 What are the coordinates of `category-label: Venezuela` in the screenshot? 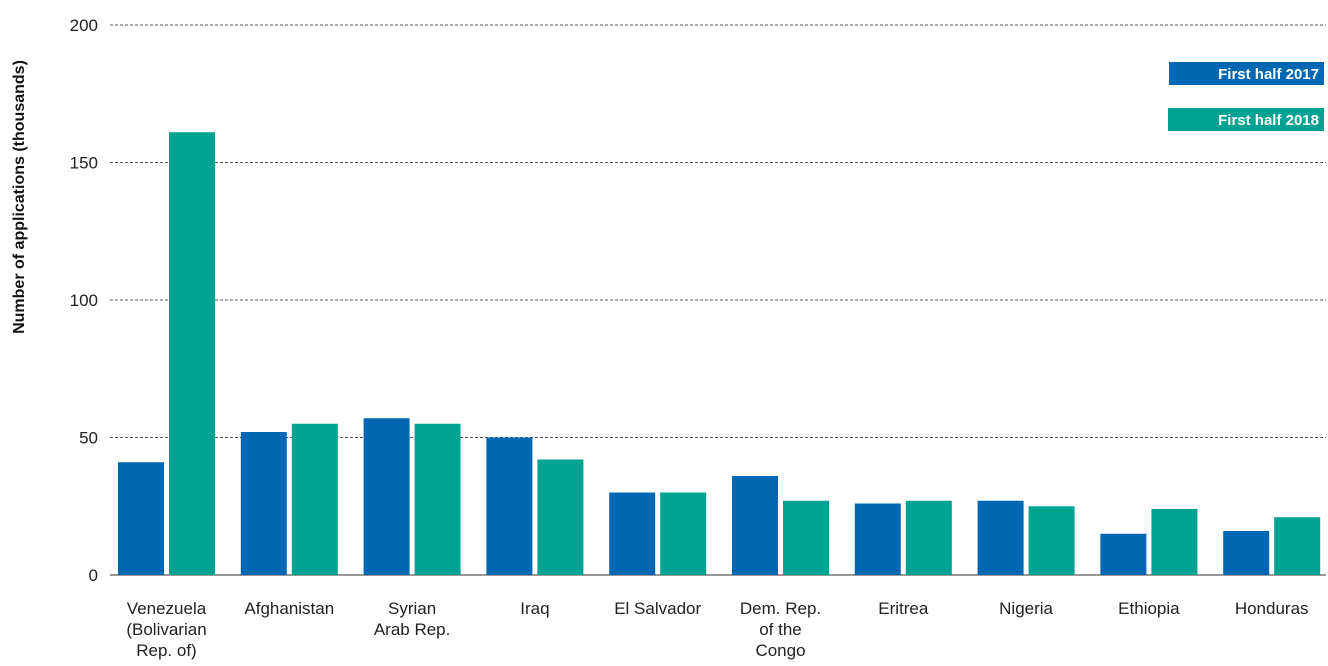 It's located at (167, 608).